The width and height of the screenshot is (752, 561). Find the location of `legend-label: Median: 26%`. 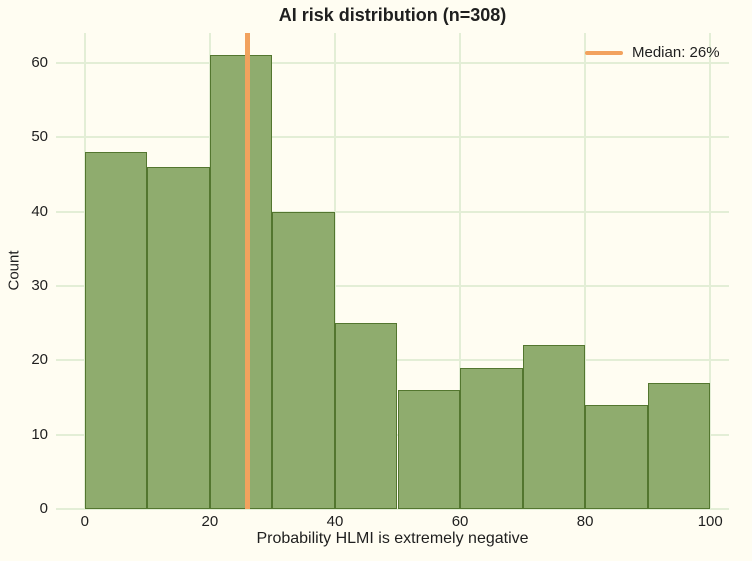

legend-label: Median: 26% is located at coordinates (676, 52).